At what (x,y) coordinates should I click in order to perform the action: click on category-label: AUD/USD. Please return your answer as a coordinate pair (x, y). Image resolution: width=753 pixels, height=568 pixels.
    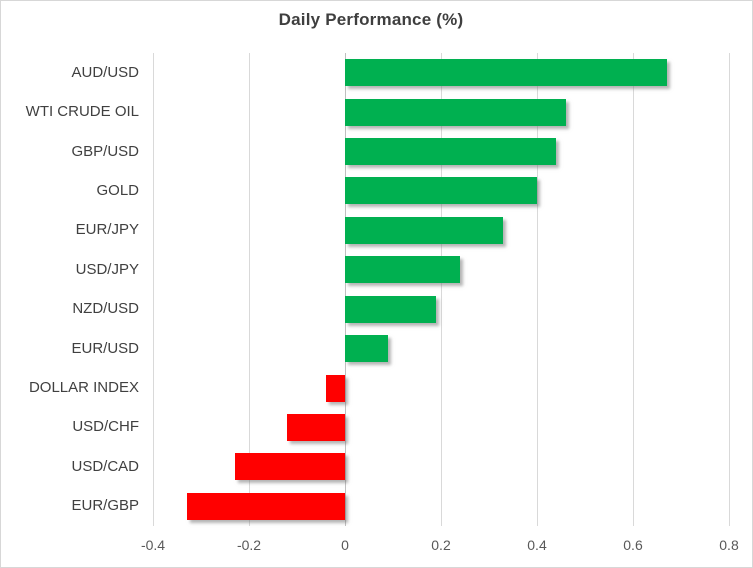
    Looking at the image, I should click on (105, 72).